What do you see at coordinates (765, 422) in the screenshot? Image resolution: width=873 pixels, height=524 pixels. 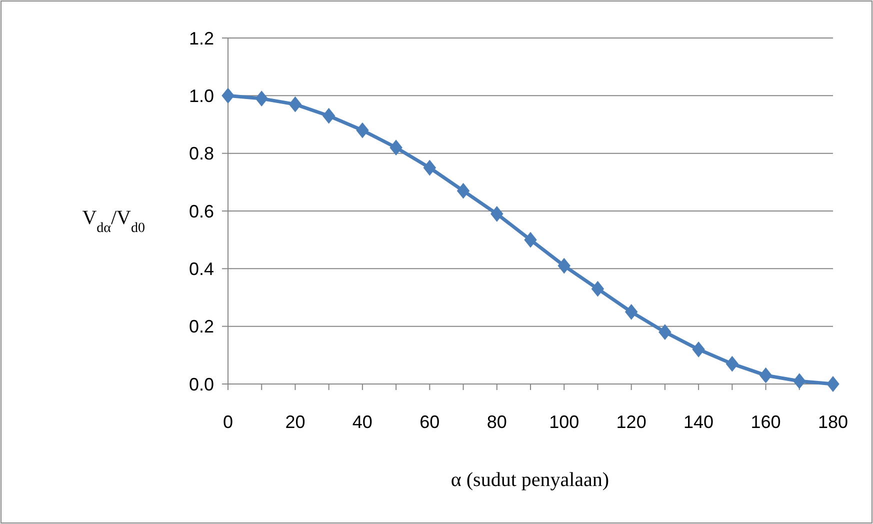 I see `x-tick-label: 160` at bounding box center [765, 422].